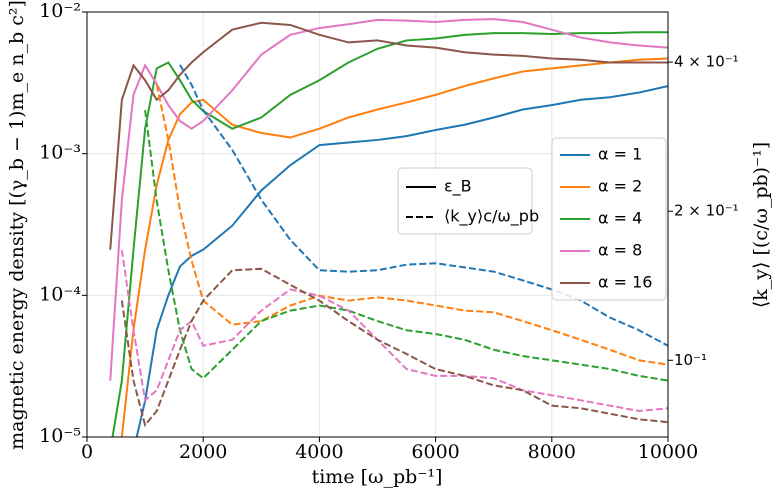  Describe the element at coordinates (761, 225) in the screenshot. I see `y2-axis-label: ⟨k_y⟩ [(c/ω_pb)⁻¹]` at that location.